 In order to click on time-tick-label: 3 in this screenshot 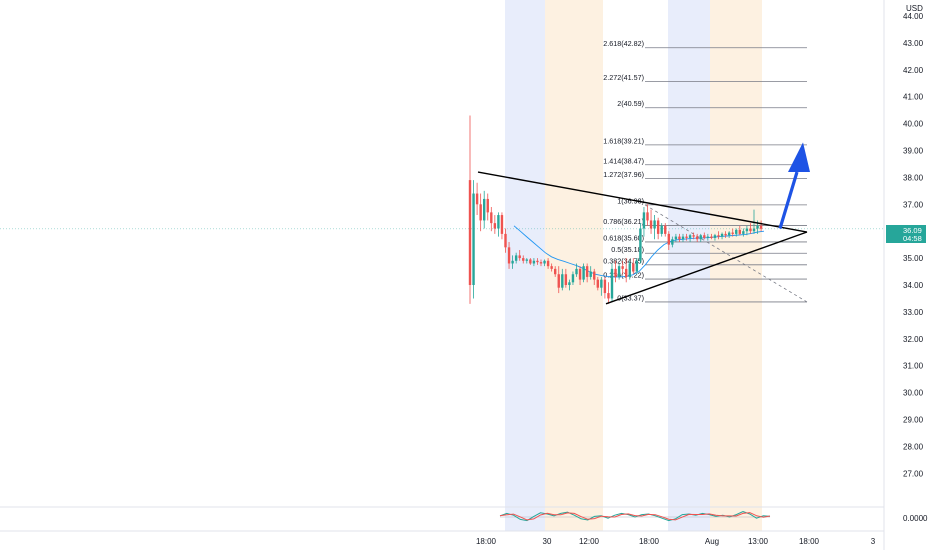, I will do `click(873, 541)`.